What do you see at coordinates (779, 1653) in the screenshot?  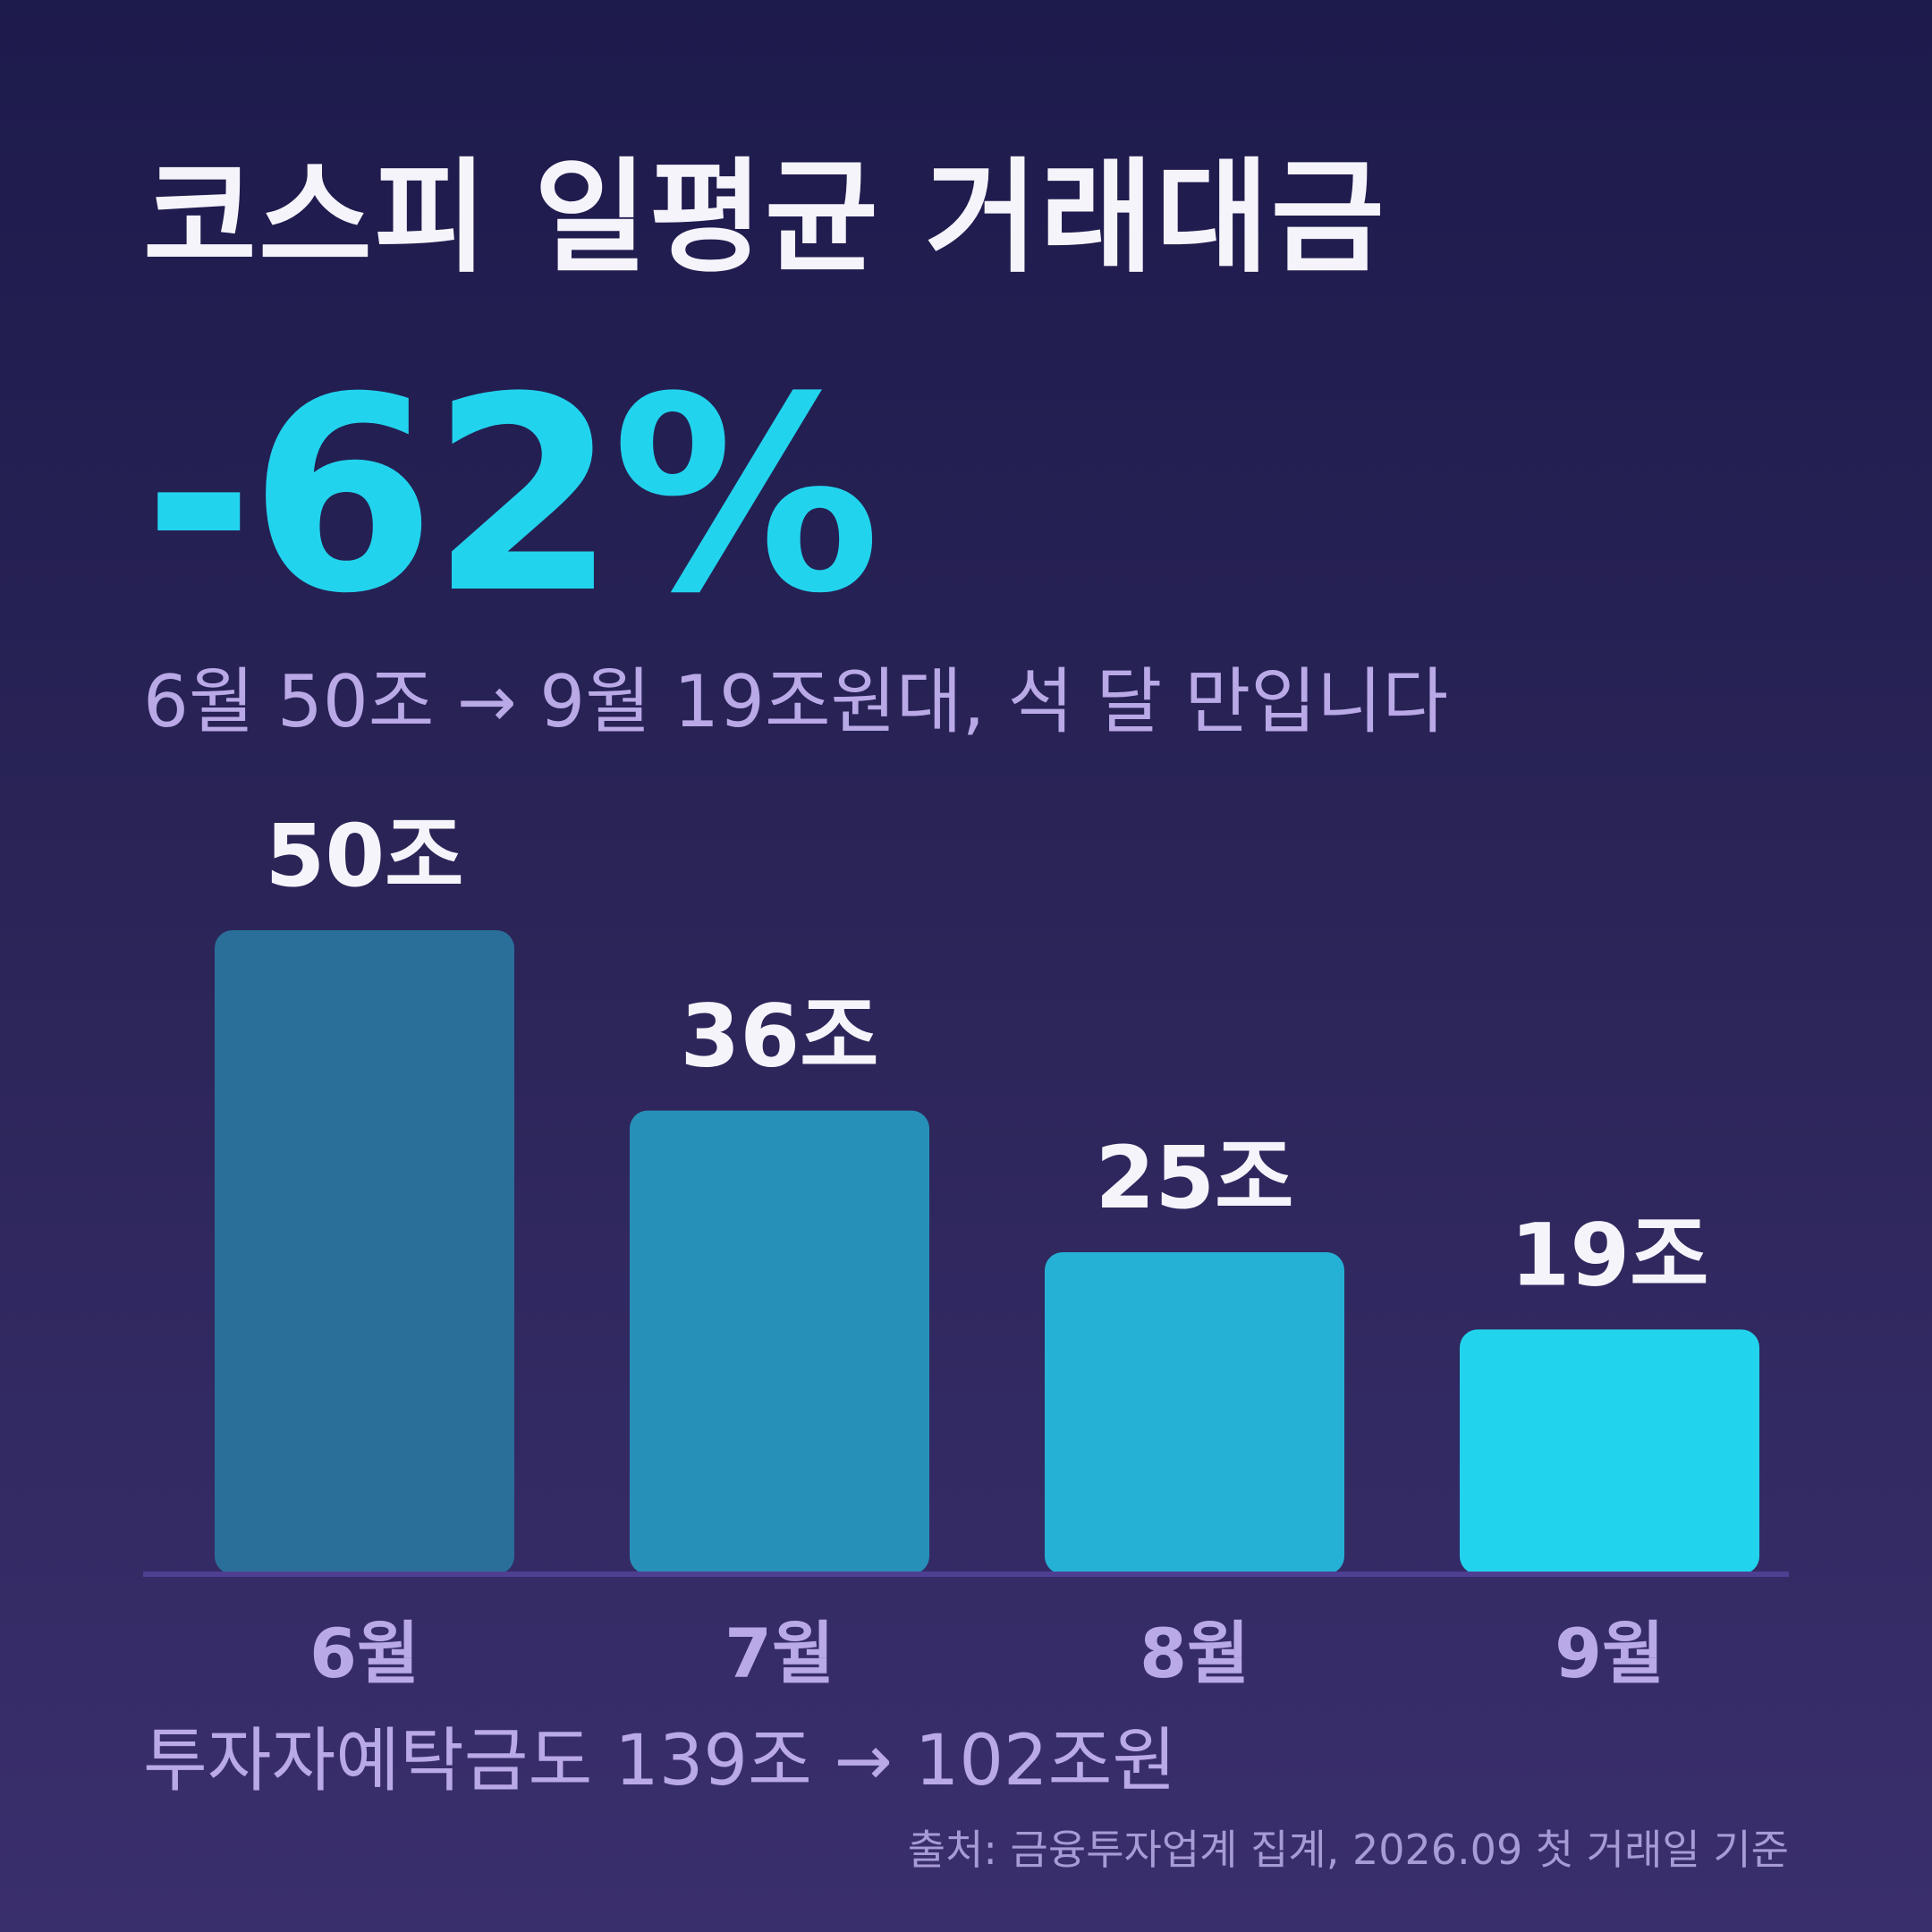 I see `category-label-2: 7월` at bounding box center [779, 1653].